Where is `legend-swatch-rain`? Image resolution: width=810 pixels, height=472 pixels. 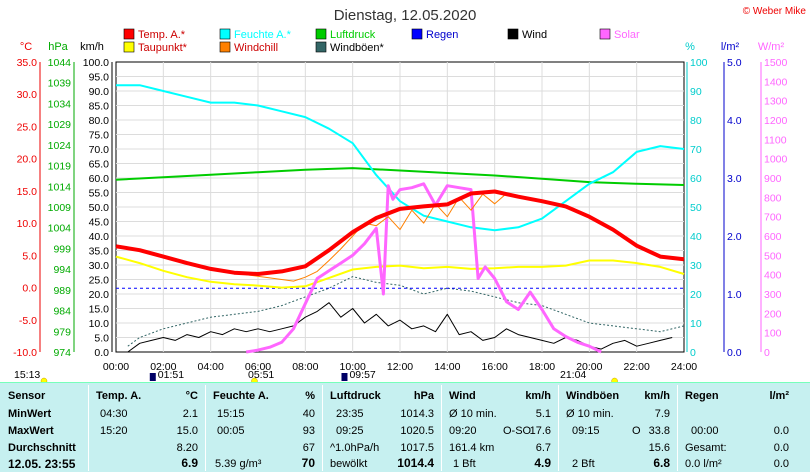
legend-swatch-rain is located at coordinates (417, 34).